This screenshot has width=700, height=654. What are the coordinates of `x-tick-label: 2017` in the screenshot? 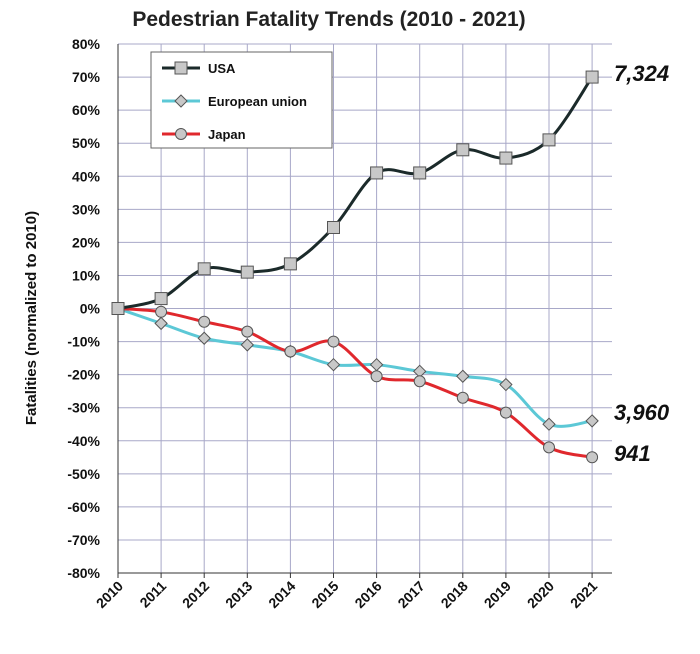 It's located at (410, 594).